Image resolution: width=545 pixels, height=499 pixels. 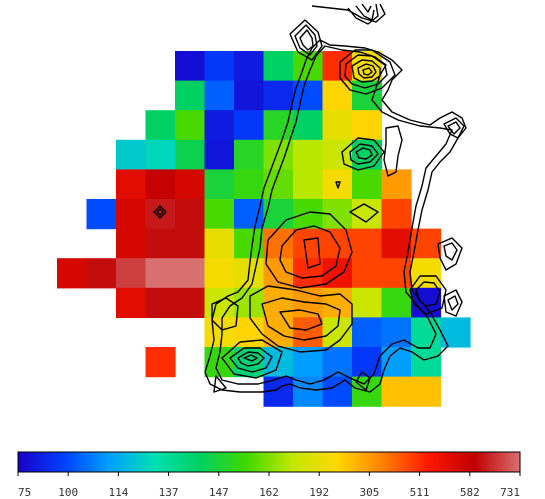 What do you see at coordinates (420, 492) in the screenshot?
I see `colorbar-tick-label-8: 511` at bounding box center [420, 492].